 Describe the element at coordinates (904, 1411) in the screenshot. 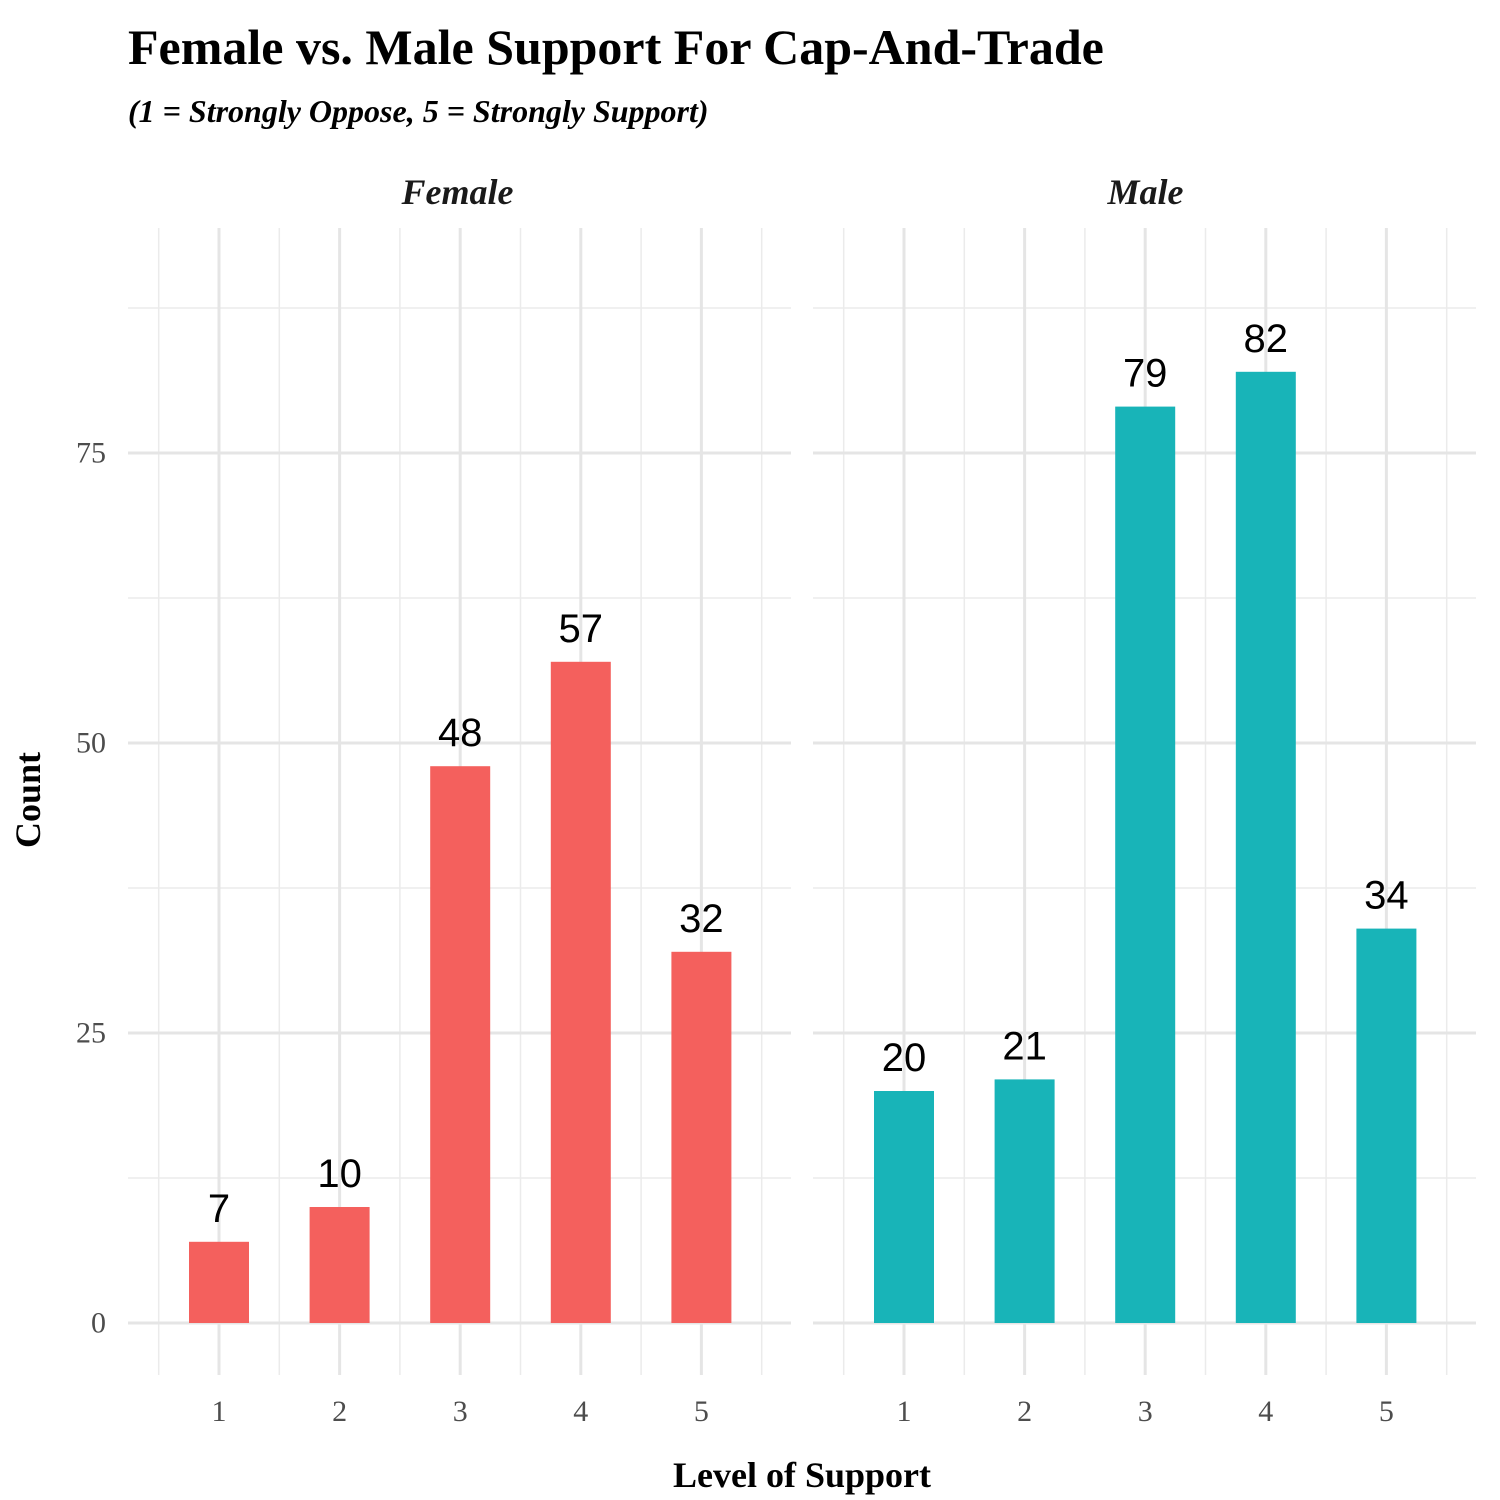

I see `male-x-tick-label-1: 1` at that location.